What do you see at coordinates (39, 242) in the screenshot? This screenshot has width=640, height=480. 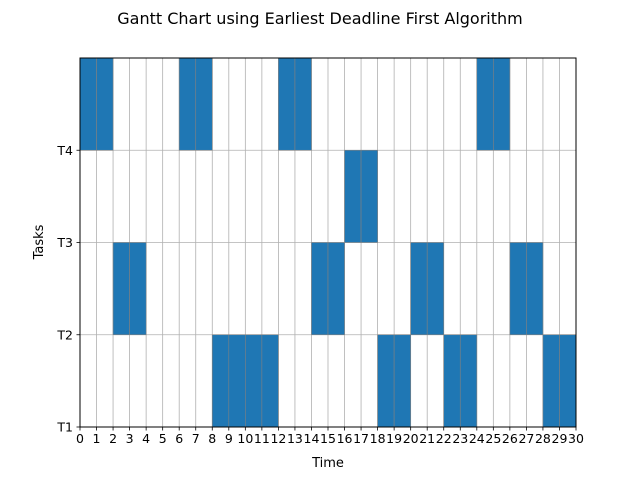 I see `y-axis-label: Tasks` at bounding box center [39, 242].